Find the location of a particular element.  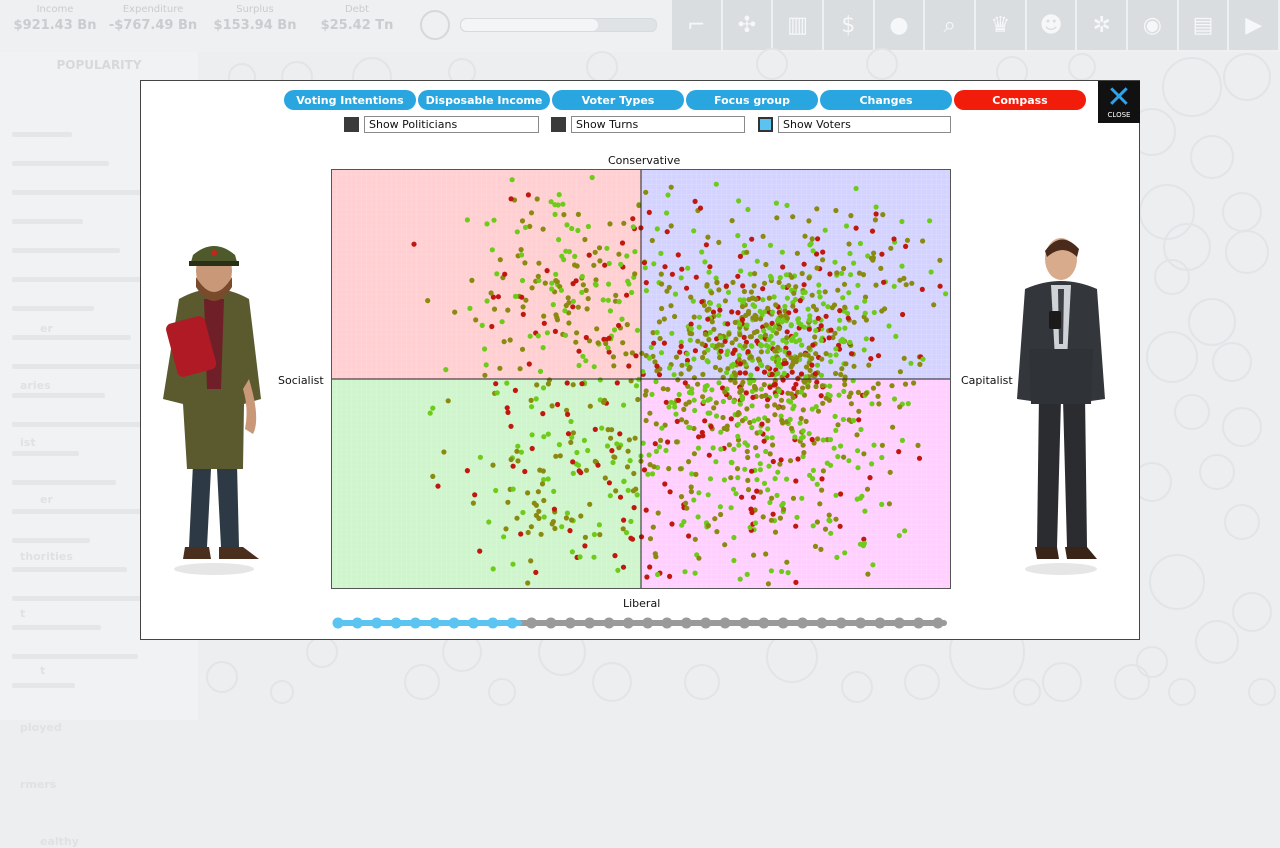

tab-voter-types: Voter Types is located at coordinates (618, 100).